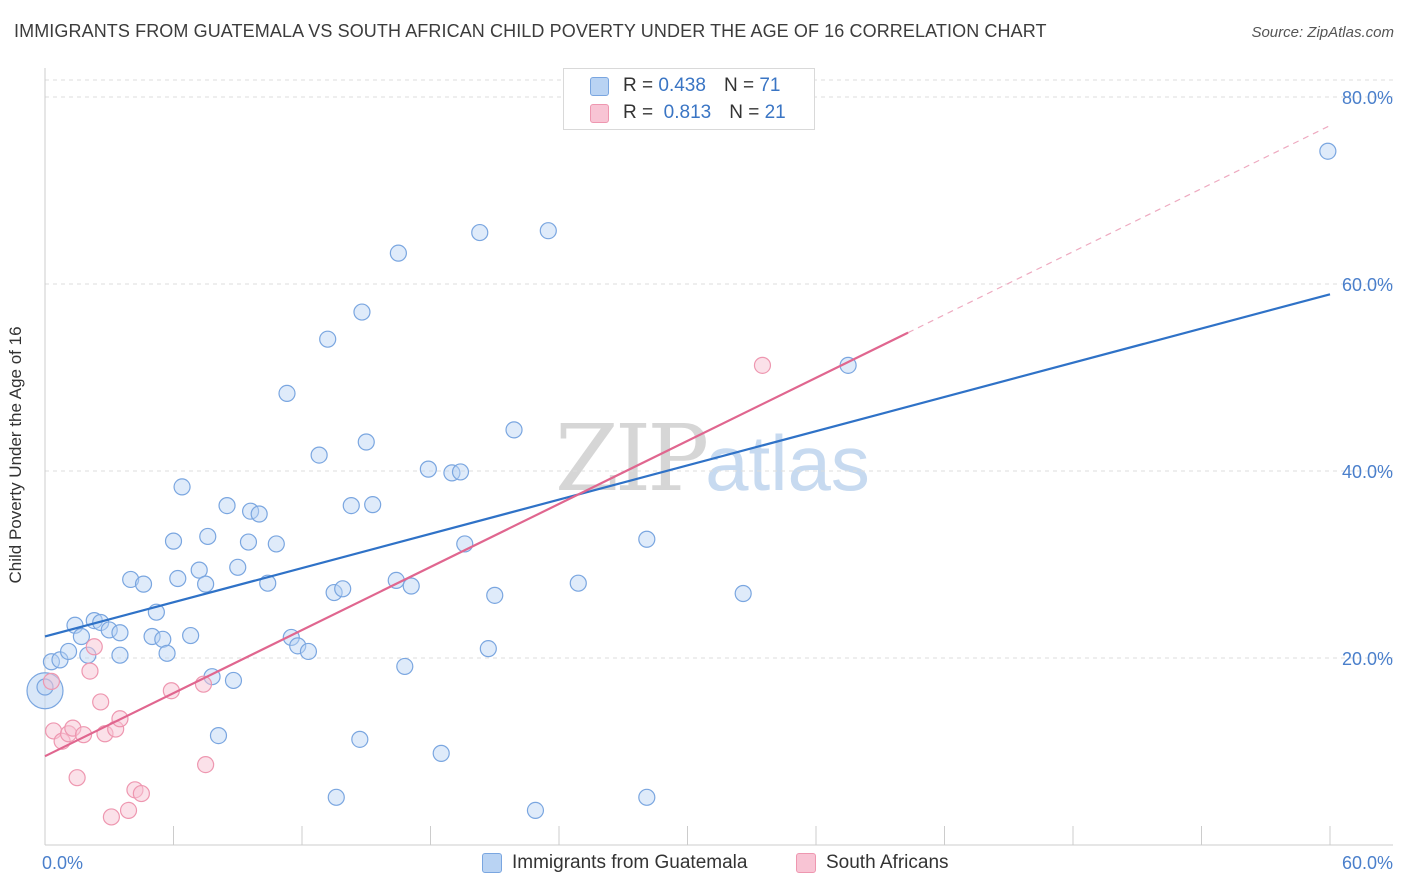 The height and width of the screenshot is (892, 1406). I want to click on x-tick-label: 60.0%, so click(1367, 863).